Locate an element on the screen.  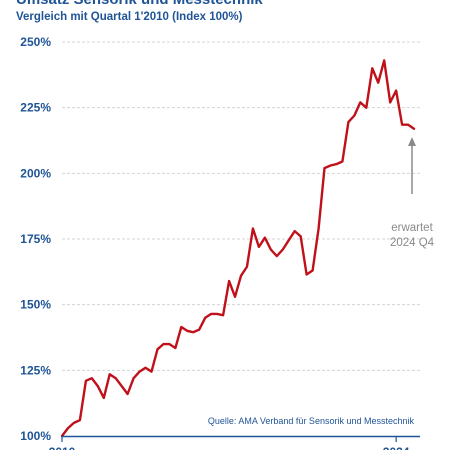
annotation-line-2: 2024 Q4 is located at coordinates (412, 243).